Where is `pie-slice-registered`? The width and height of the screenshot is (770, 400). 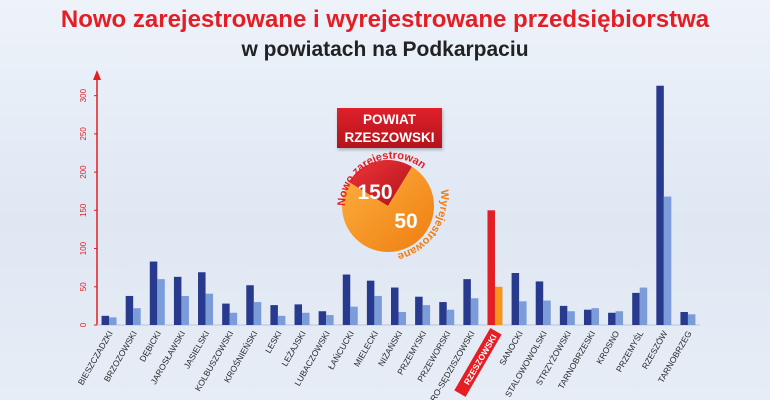
pie-slice-registered is located at coordinates (380, 183).